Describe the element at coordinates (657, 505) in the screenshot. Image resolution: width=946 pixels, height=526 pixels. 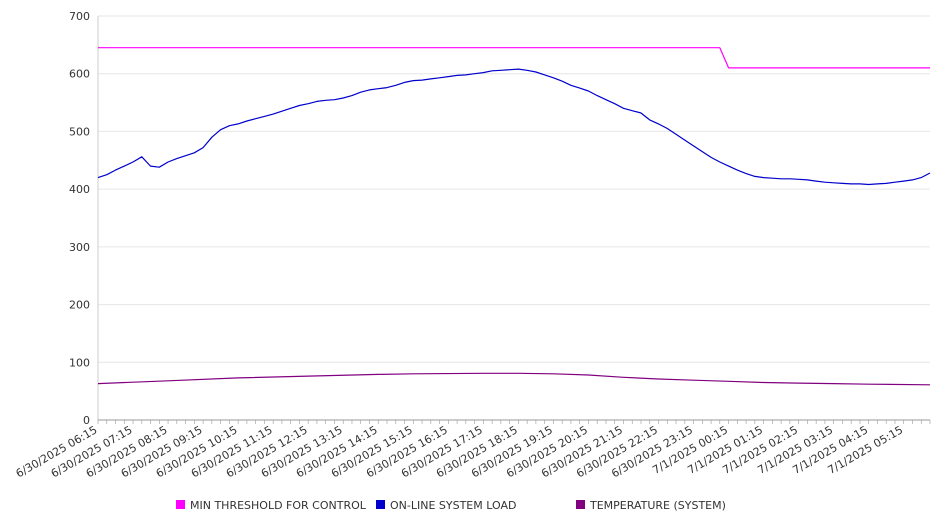
I see `legend-label: TEMPERATURE (SYSTEM)` at that location.